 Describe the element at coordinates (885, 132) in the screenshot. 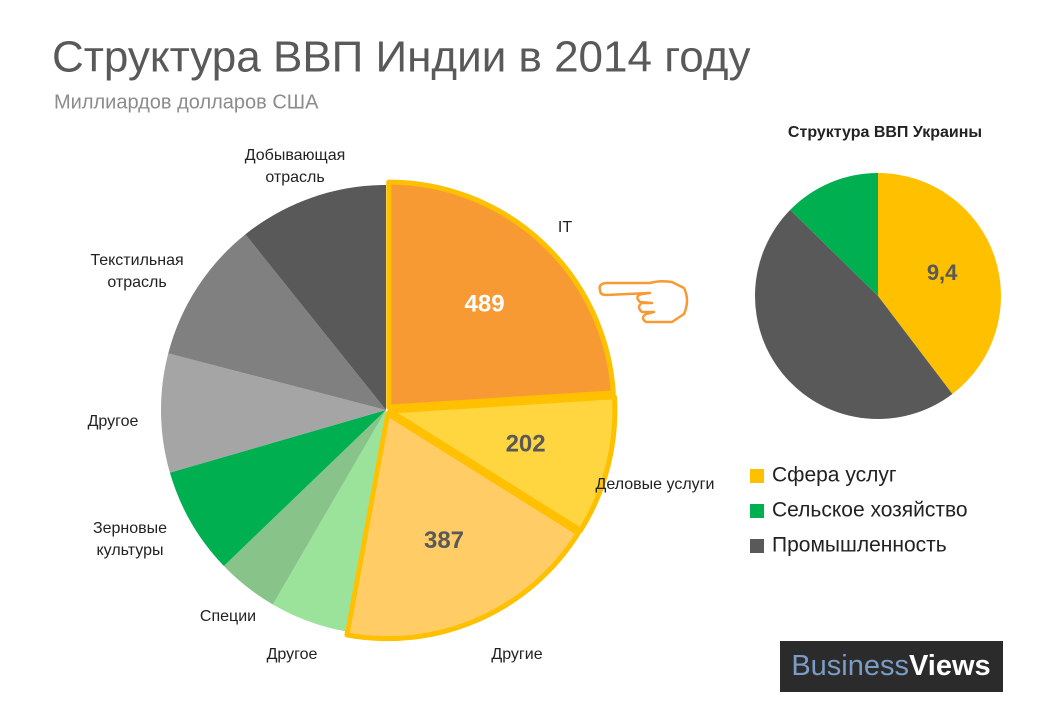

I see `chart-title: Структура ВВП Украины` at that location.